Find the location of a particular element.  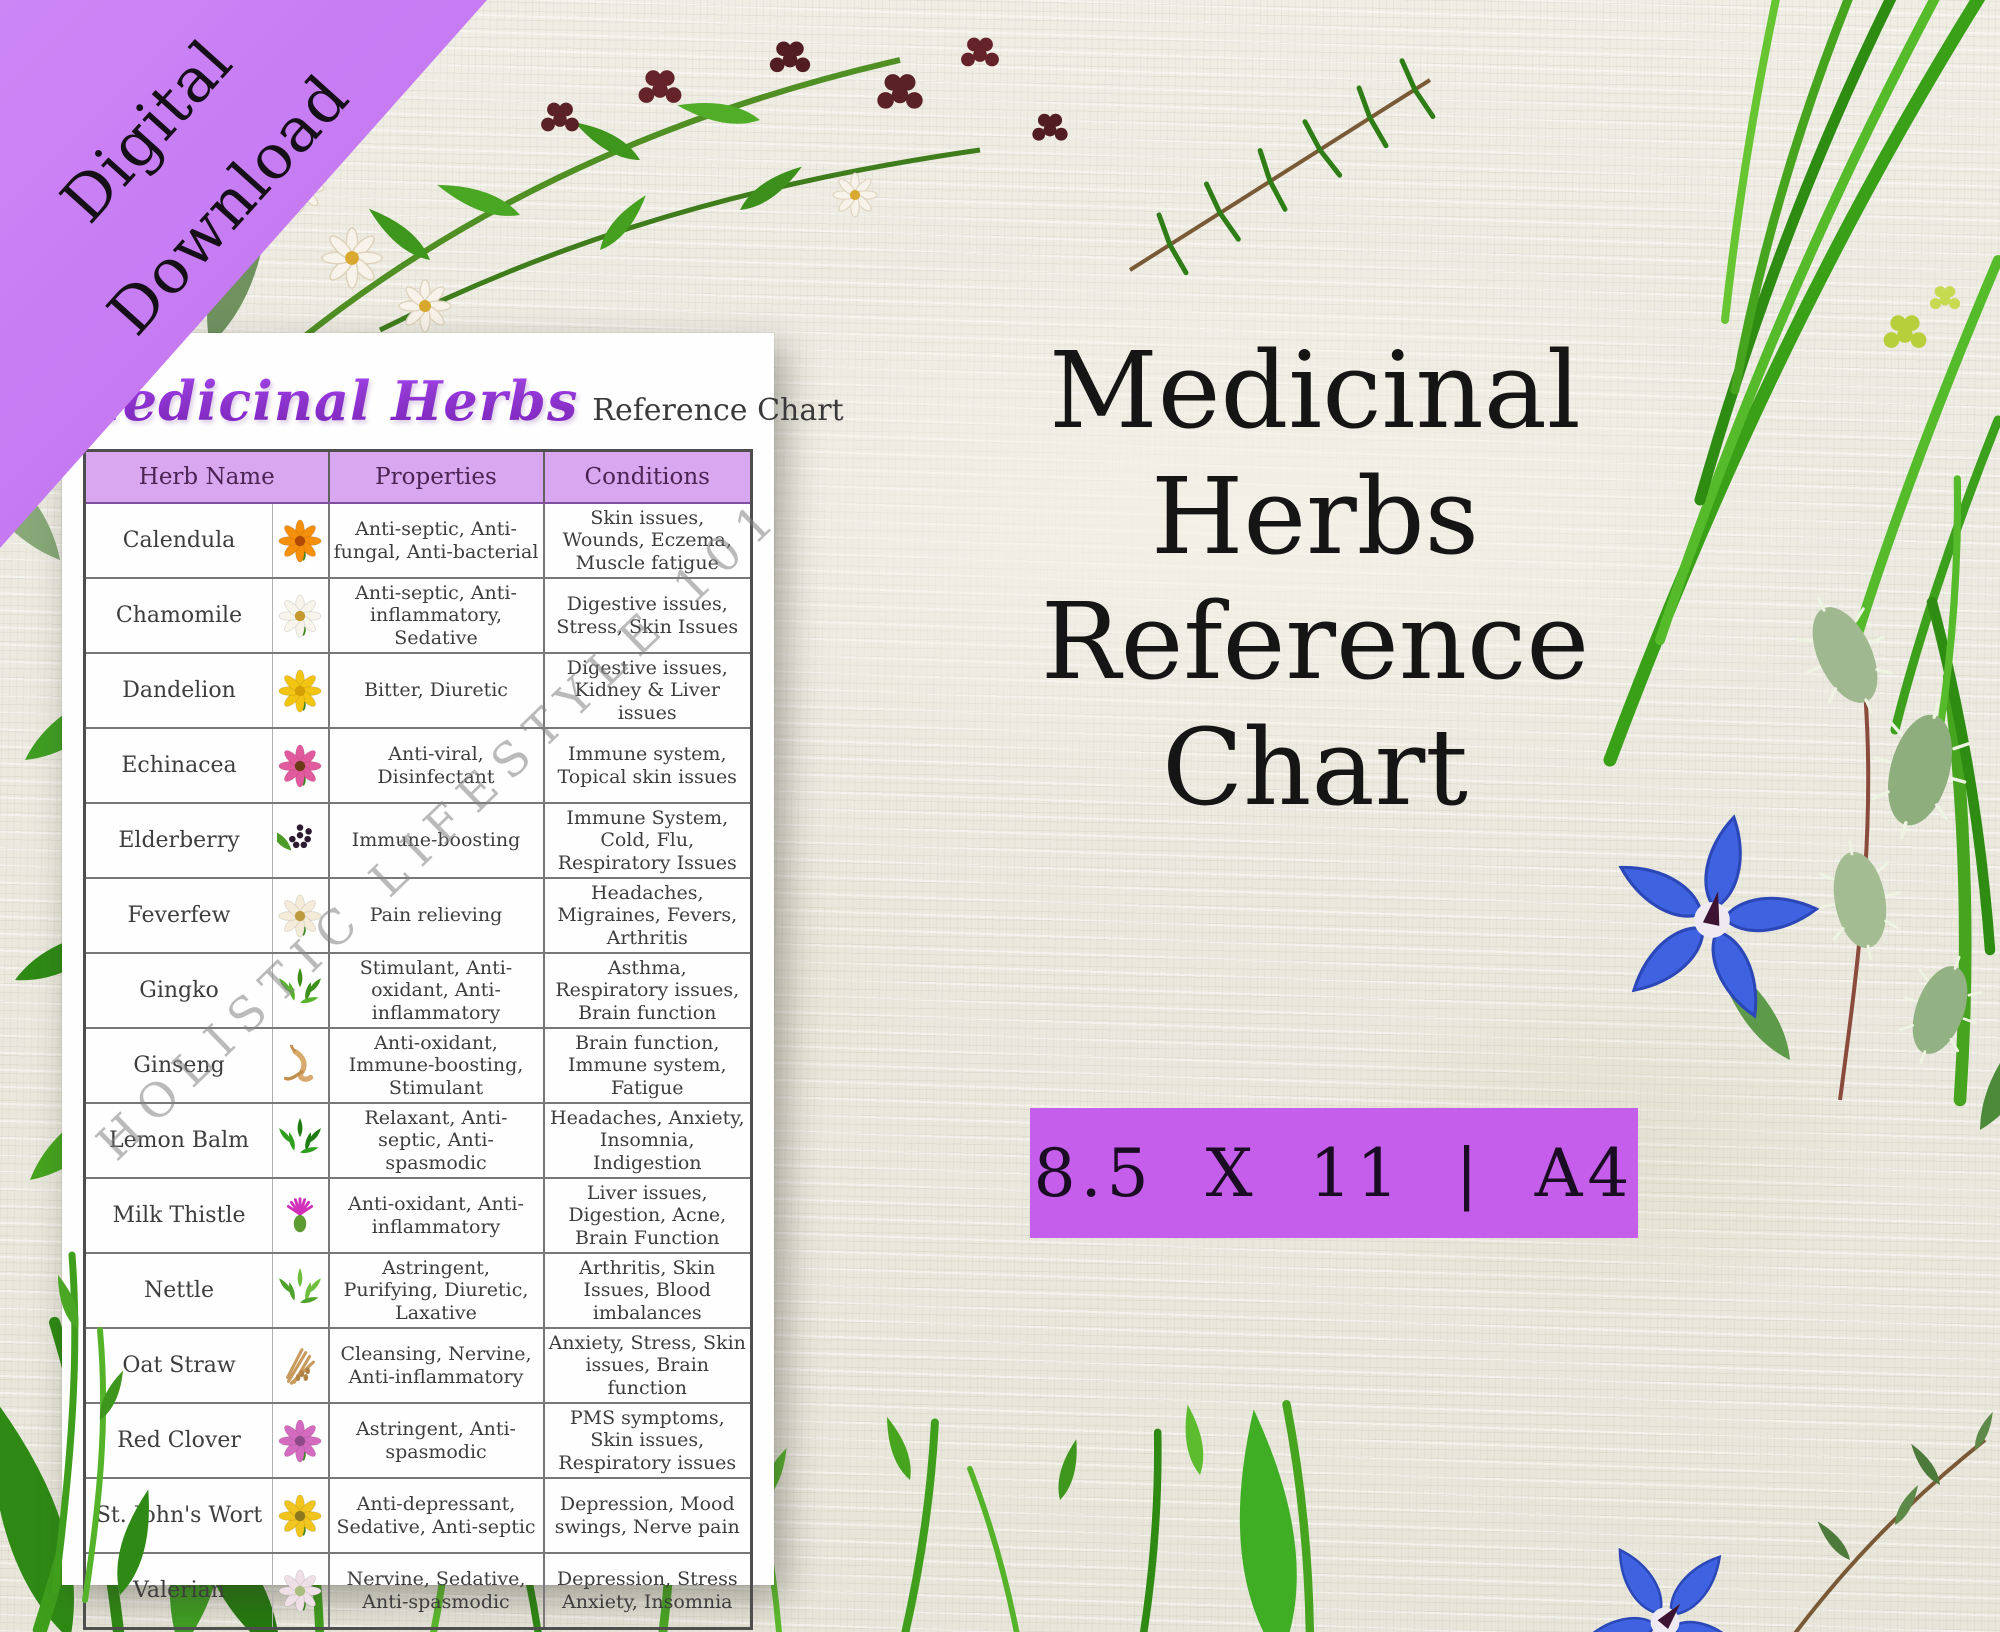

red-clover-flower-icon is located at coordinates (300, 1440).